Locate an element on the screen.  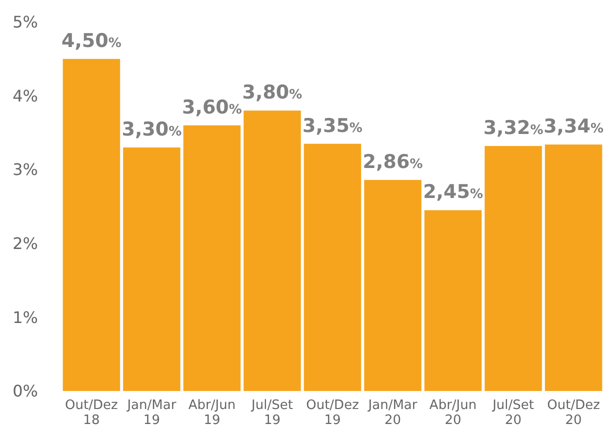
y-tick-label: 0% is located at coordinates (25, 391).